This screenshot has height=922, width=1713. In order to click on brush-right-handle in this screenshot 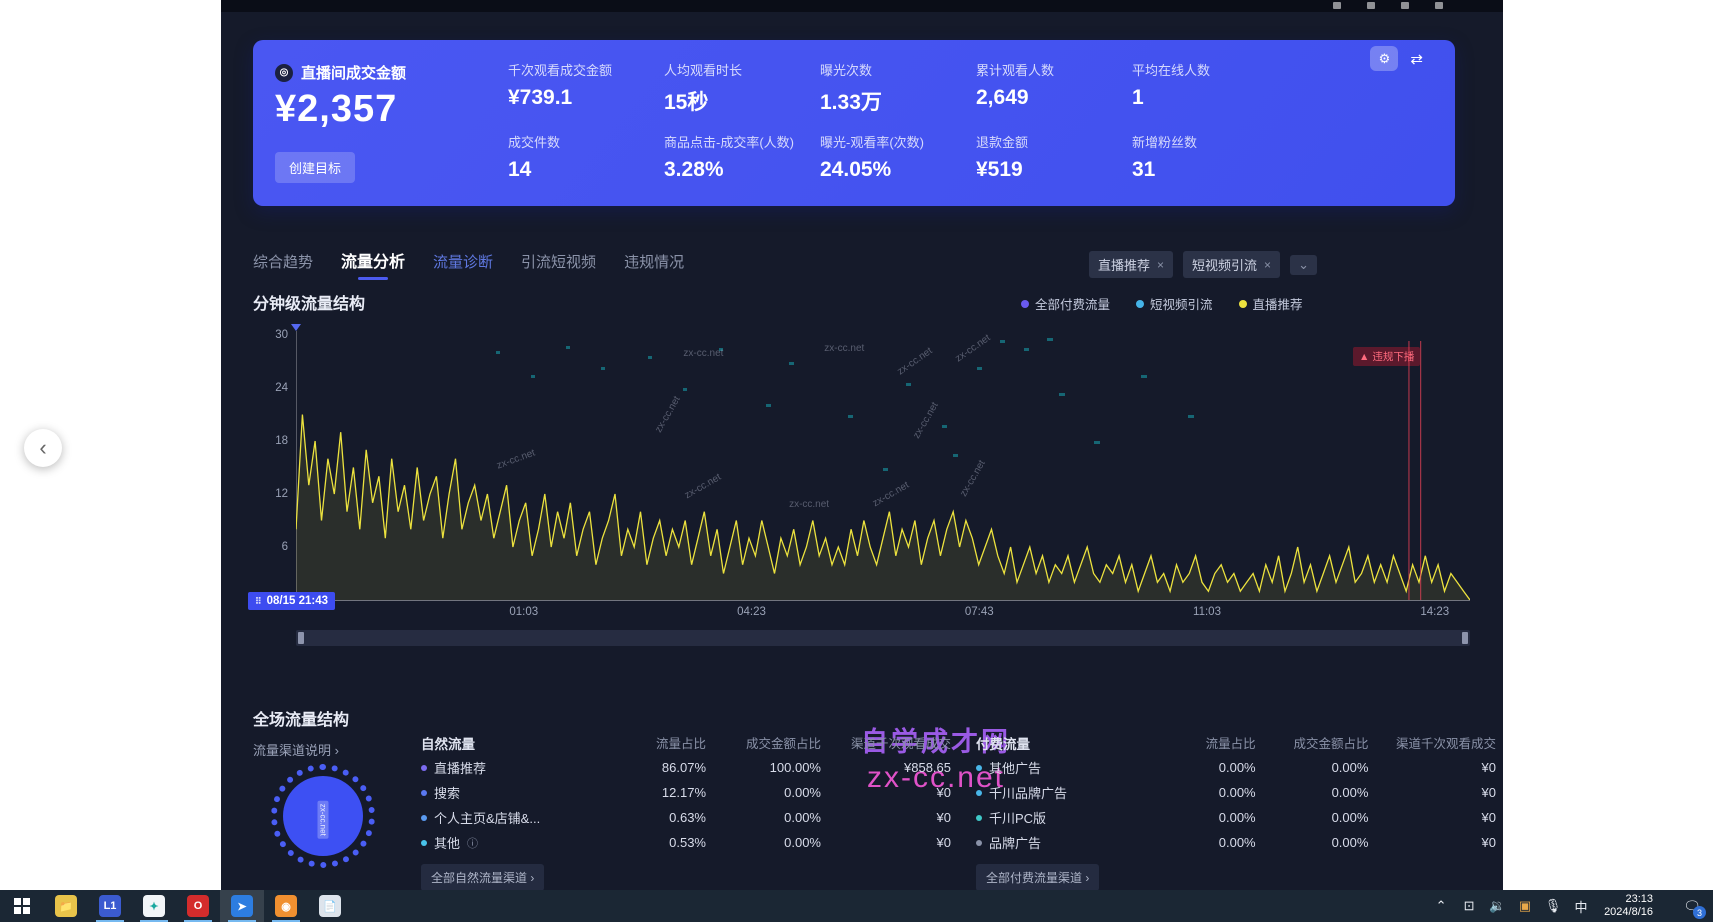, I will do `click(1465, 638)`.